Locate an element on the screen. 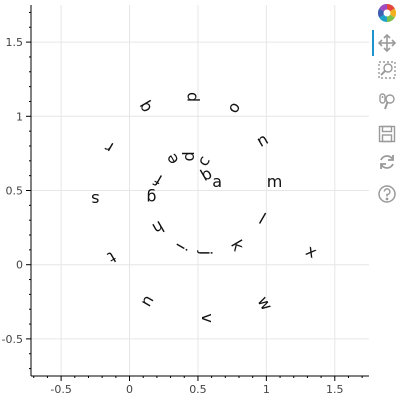 The image size is (400, 400). y-axis: -0.5 0 0.5 1 1.5 is located at coordinates (16, 190).